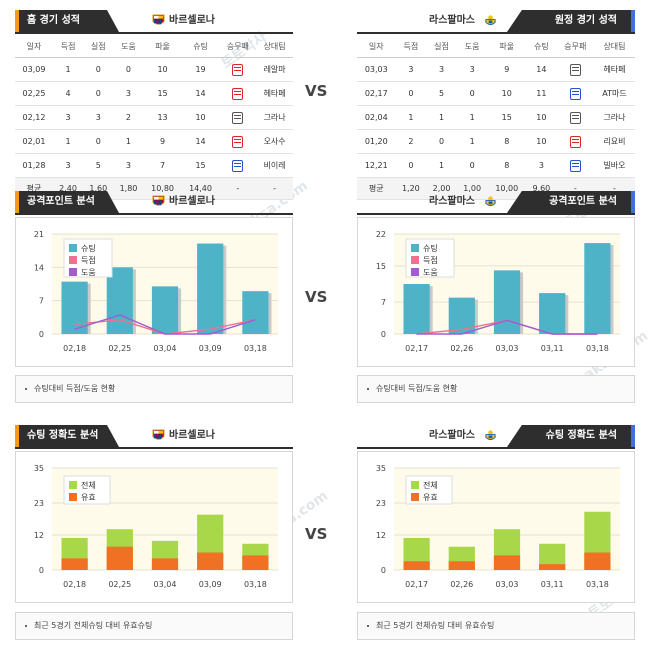 This screenshot has height=657, width=650. I want to click on column-header: 도움, so click(472, 47).